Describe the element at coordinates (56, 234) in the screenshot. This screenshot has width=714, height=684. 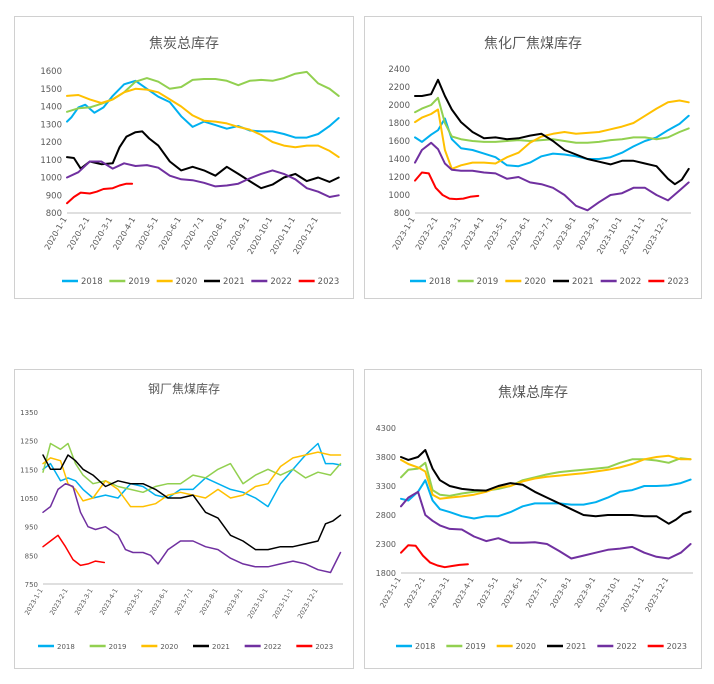
I see `x-tick-label: 2020-1-1` at that location.